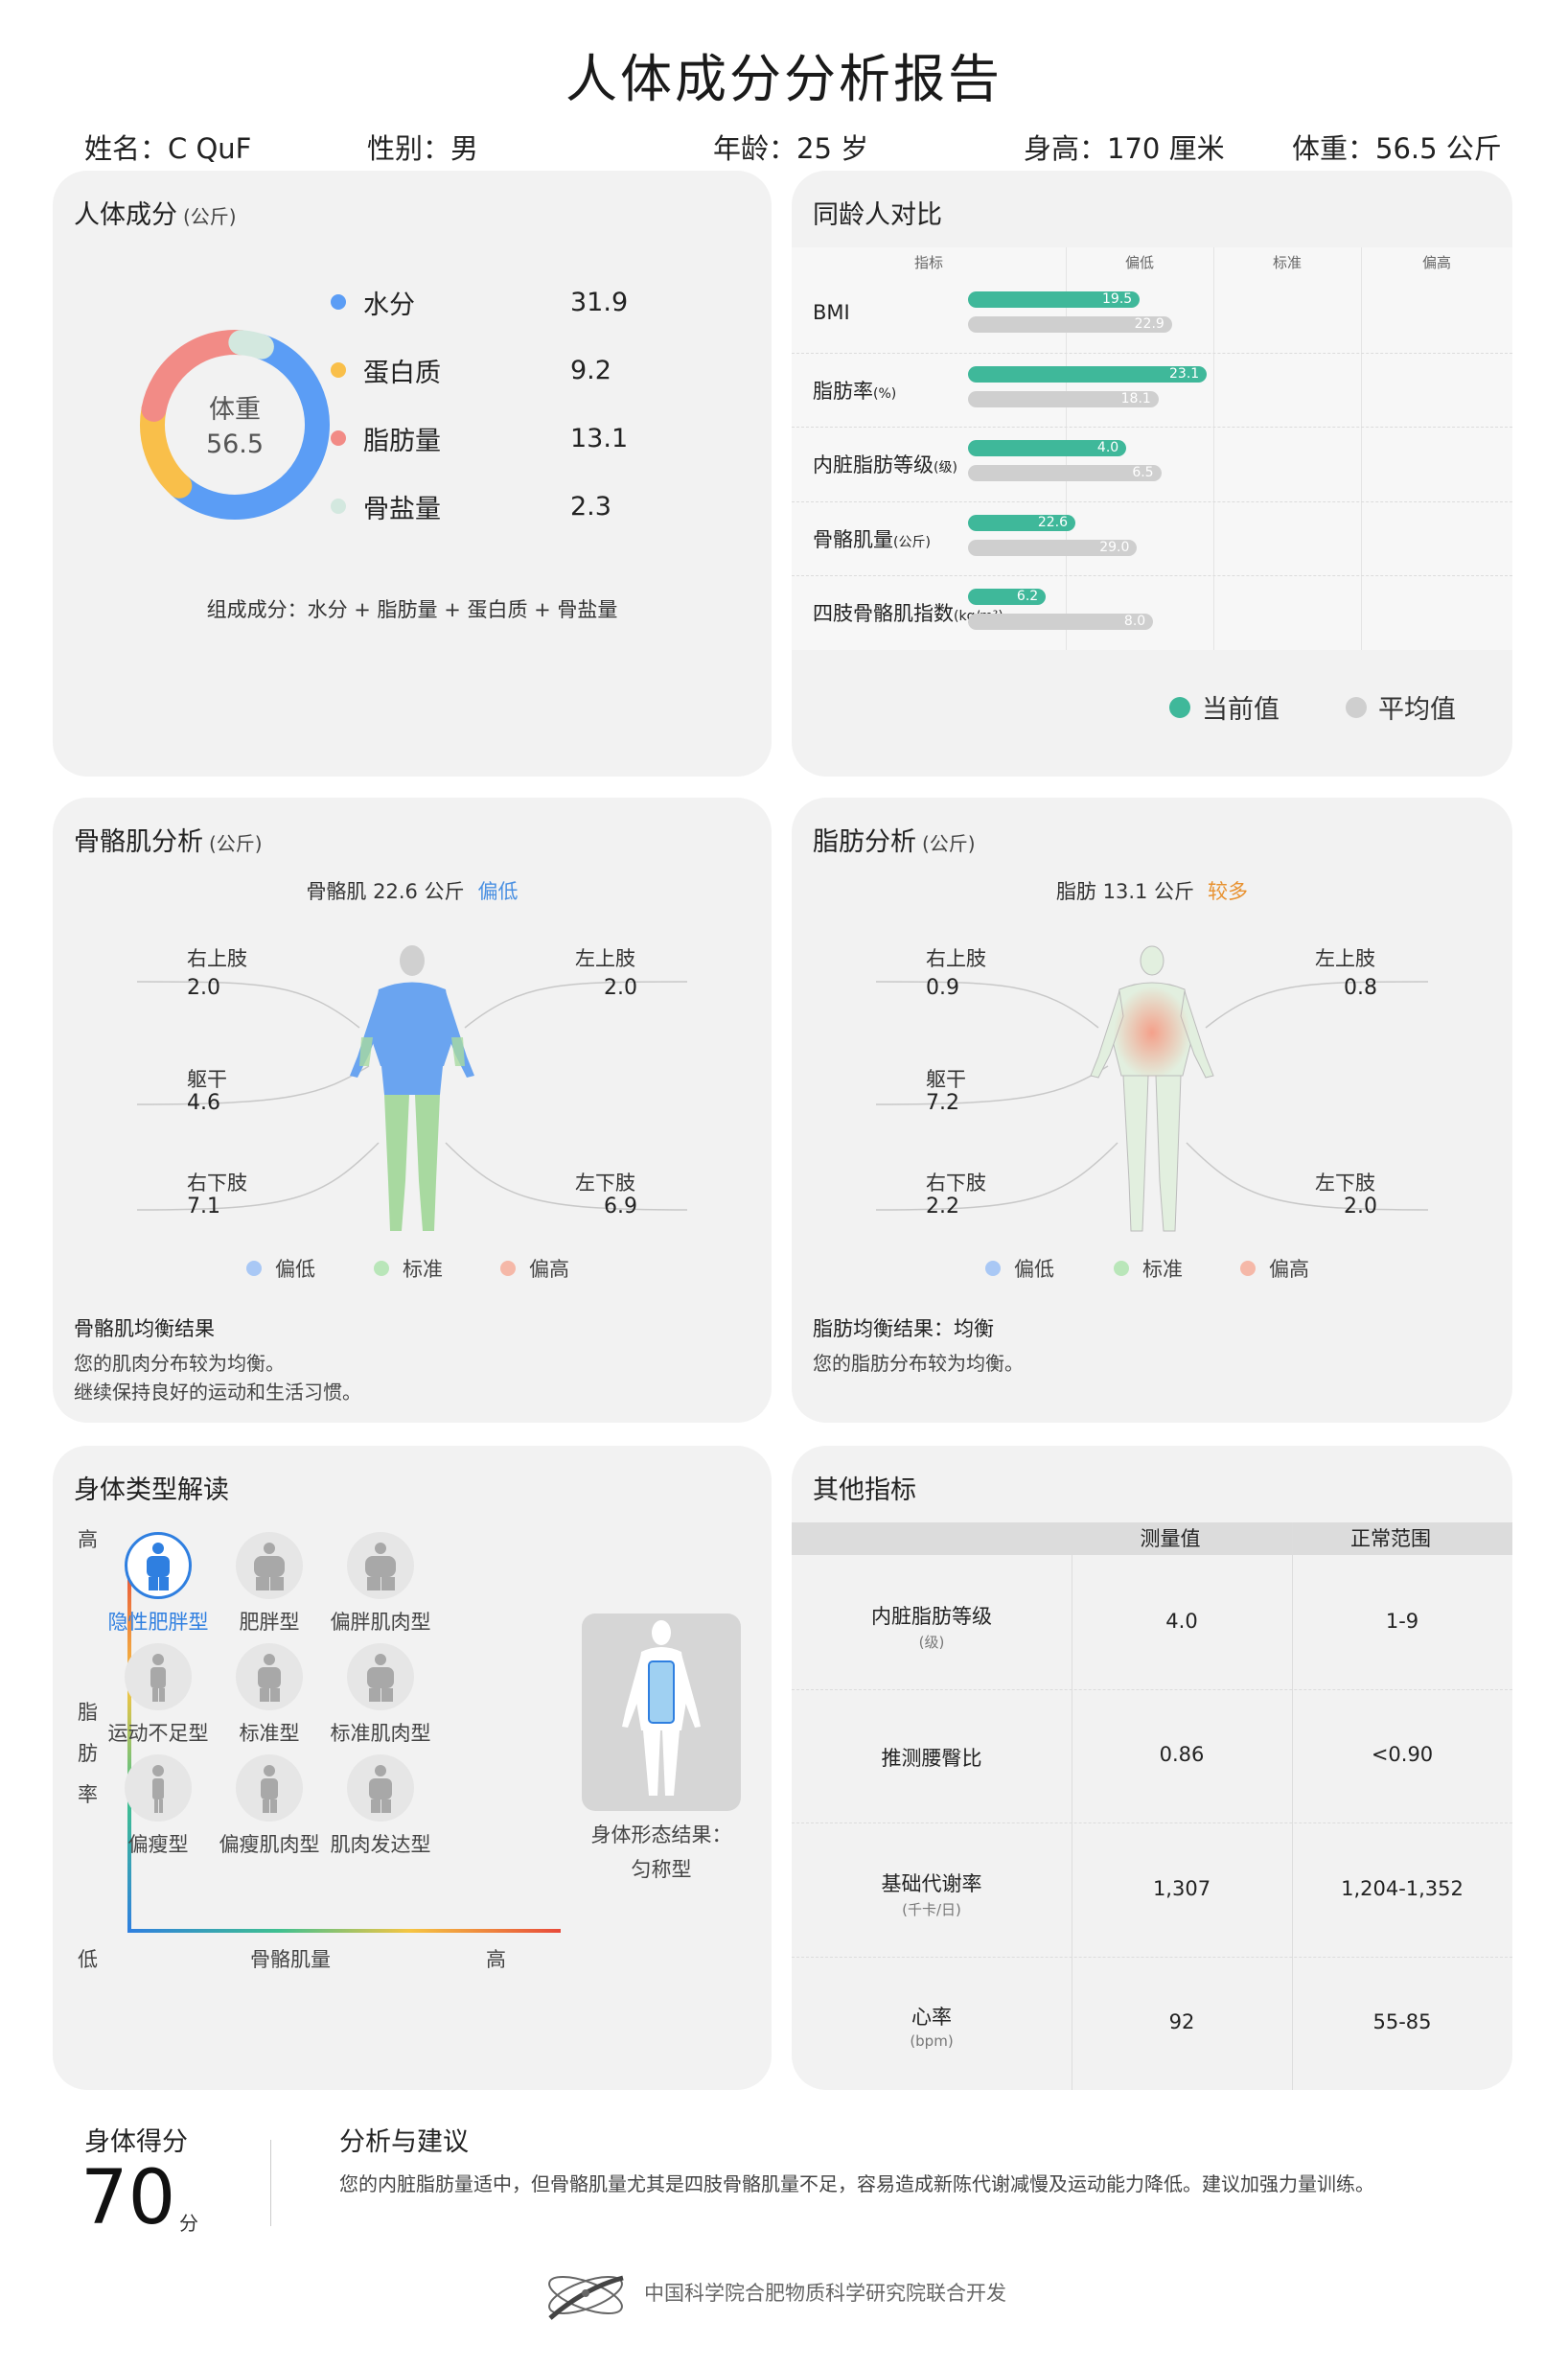 The height and width of the screenshot is (2368, 1568). What do you see at coordinates (290, 1959) in the screenshot?
I see `x-axis-label: 骨骼肌量` at bounding box center [290, 1959].